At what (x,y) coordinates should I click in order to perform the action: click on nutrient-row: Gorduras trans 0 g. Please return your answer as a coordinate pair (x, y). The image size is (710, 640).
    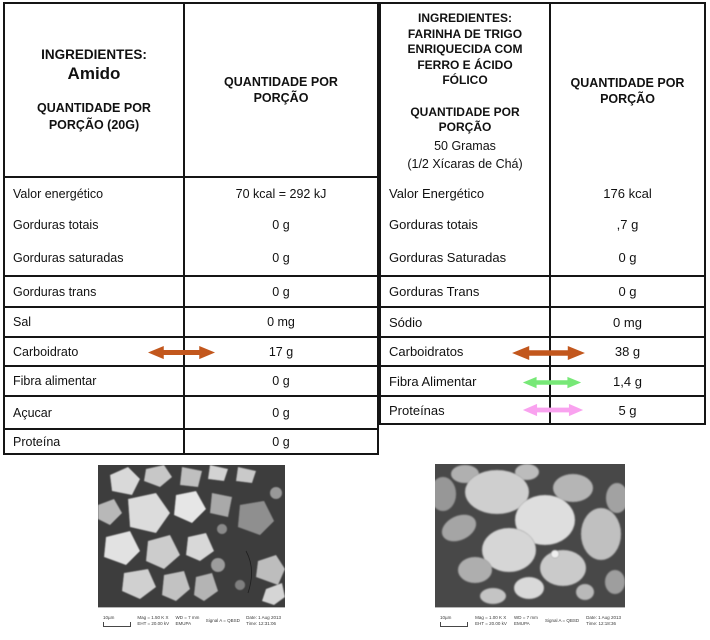
    Looking at the image, I should click on (191, 292).